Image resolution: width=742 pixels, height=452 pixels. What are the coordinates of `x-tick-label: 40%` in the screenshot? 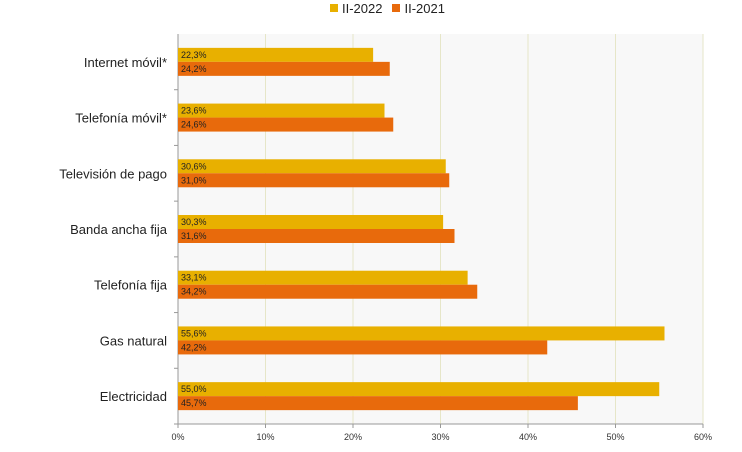 It's located at (528, 437).